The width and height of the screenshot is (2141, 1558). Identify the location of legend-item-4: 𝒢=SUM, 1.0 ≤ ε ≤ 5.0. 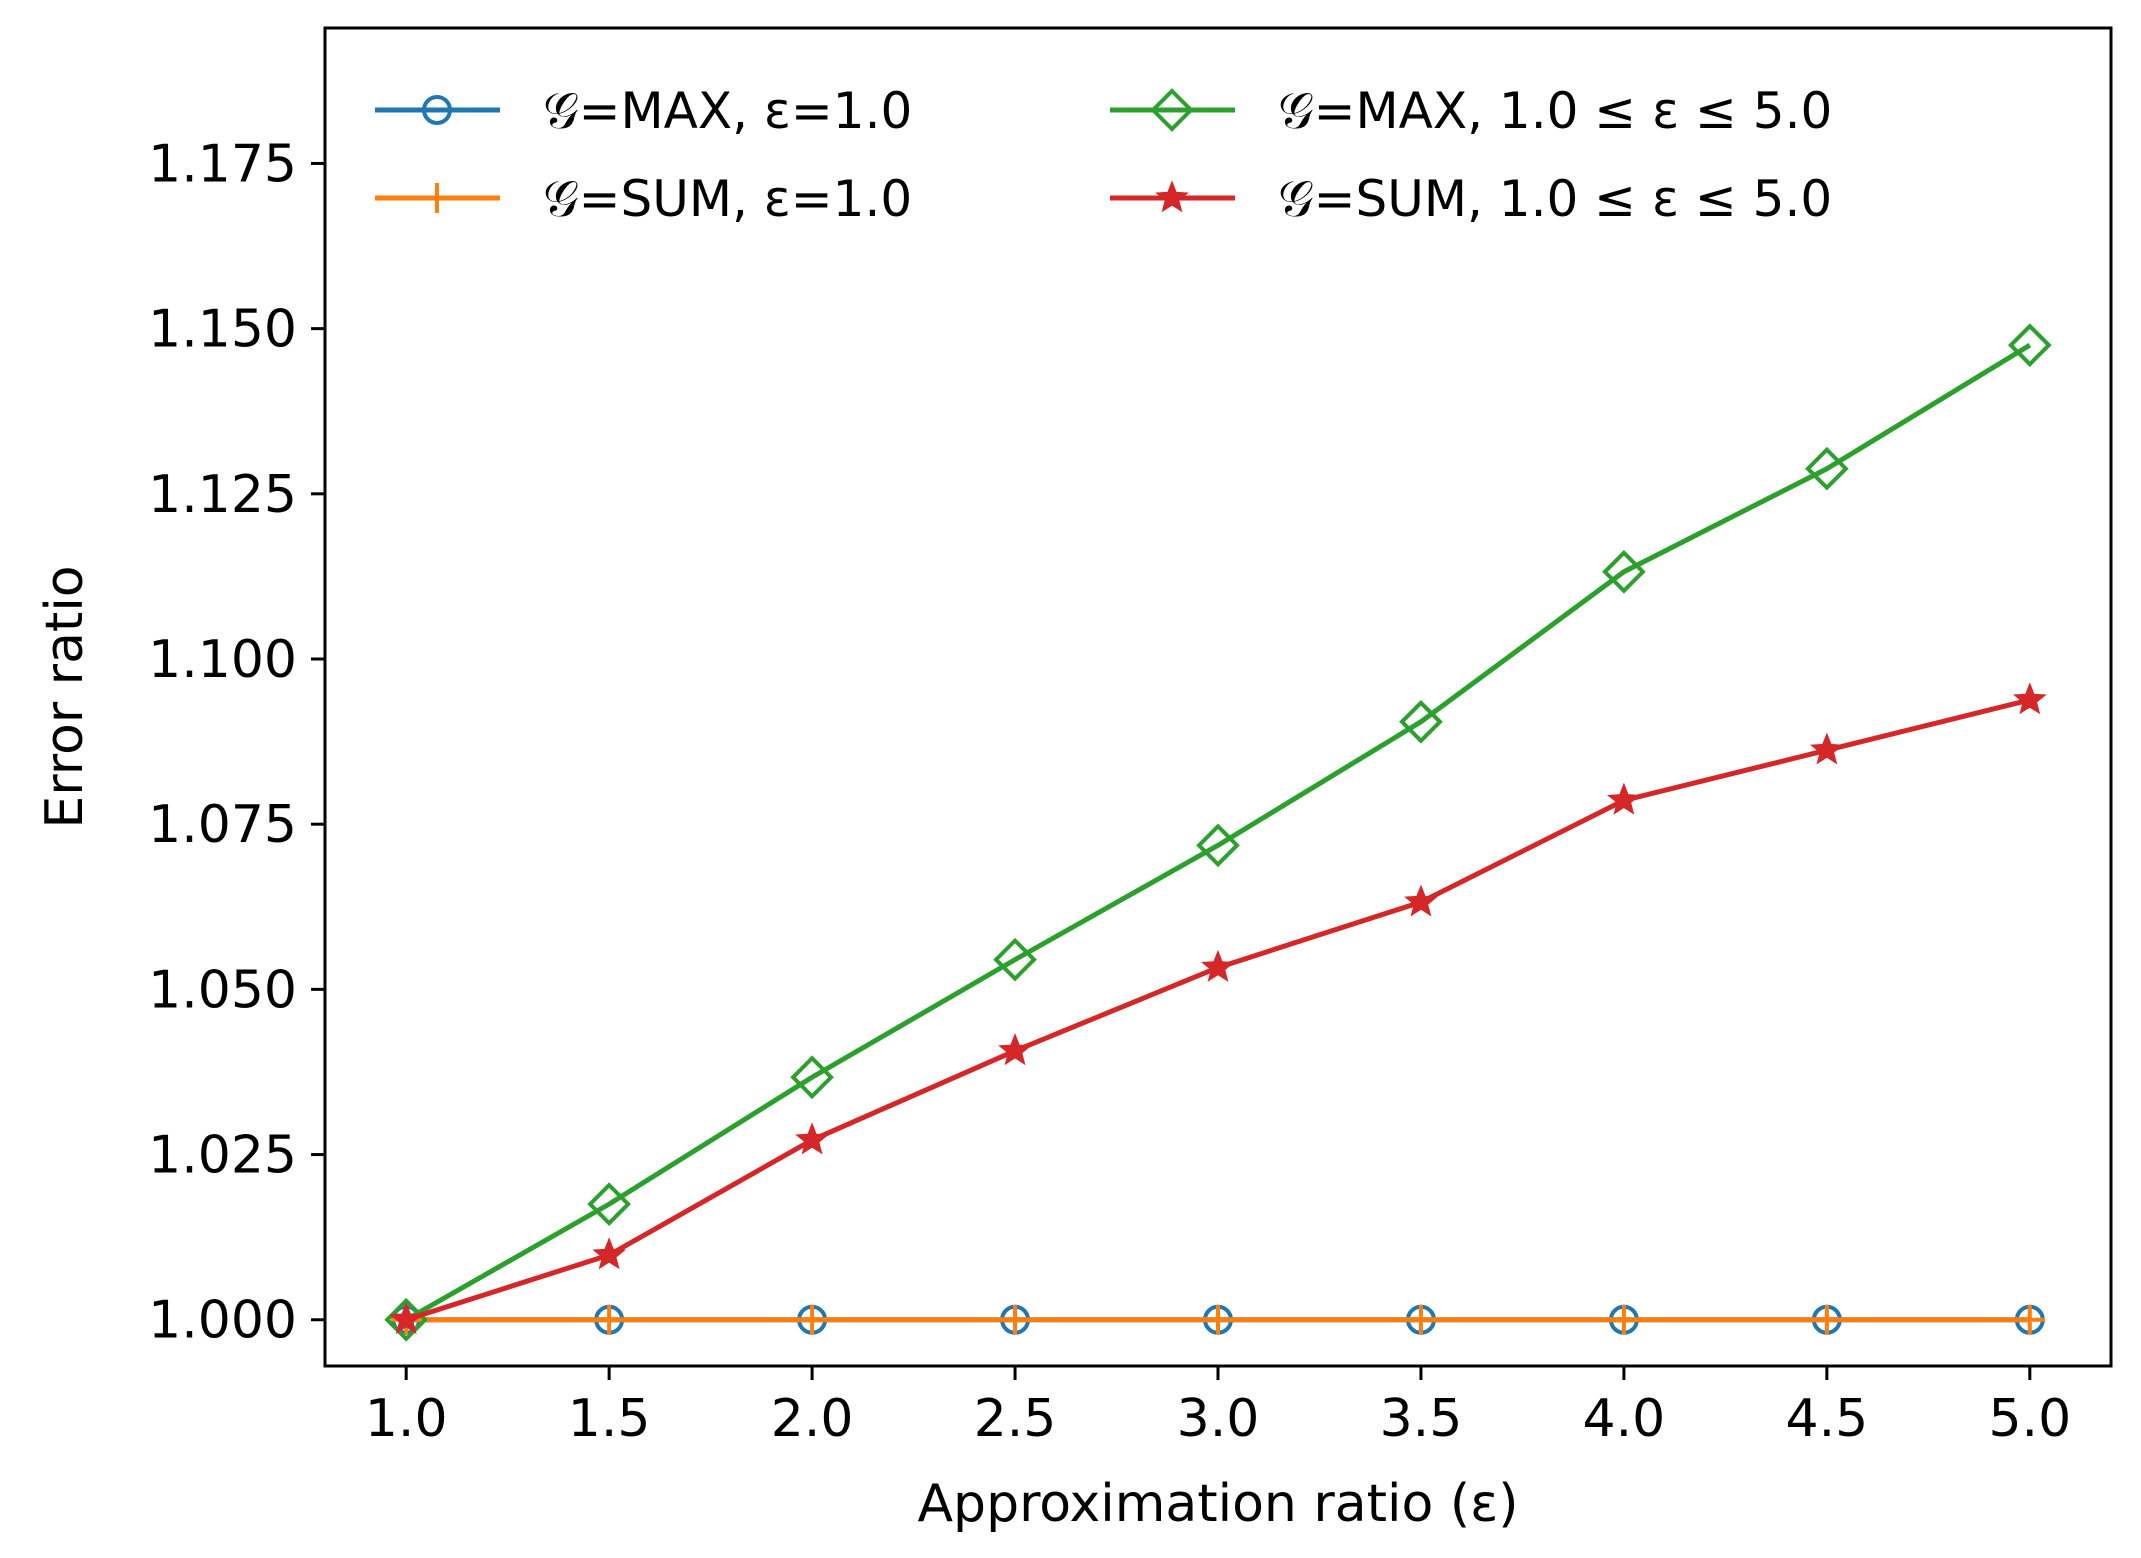
(1471, 199).